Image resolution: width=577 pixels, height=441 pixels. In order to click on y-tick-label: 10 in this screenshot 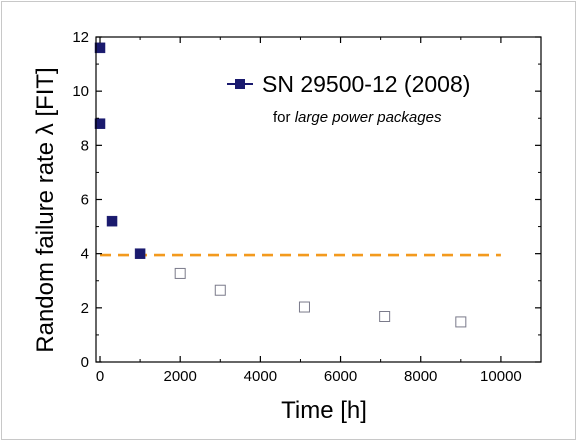, I will do `click(80, 91)`.